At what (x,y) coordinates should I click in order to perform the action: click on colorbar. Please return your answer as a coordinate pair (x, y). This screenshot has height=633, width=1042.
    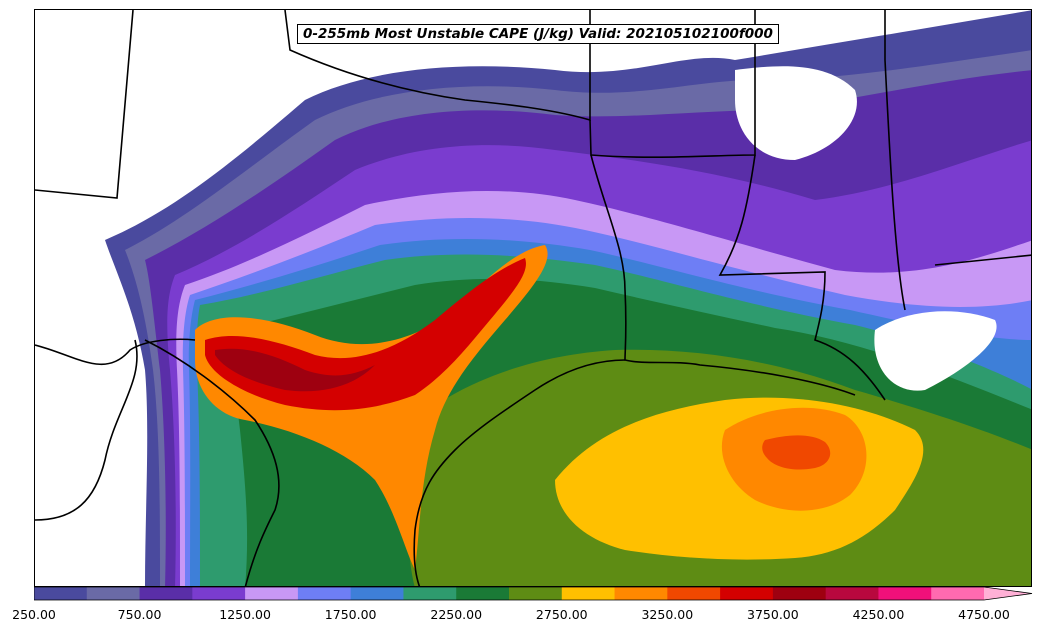
    Looking at the image, I should click on (533, 594).